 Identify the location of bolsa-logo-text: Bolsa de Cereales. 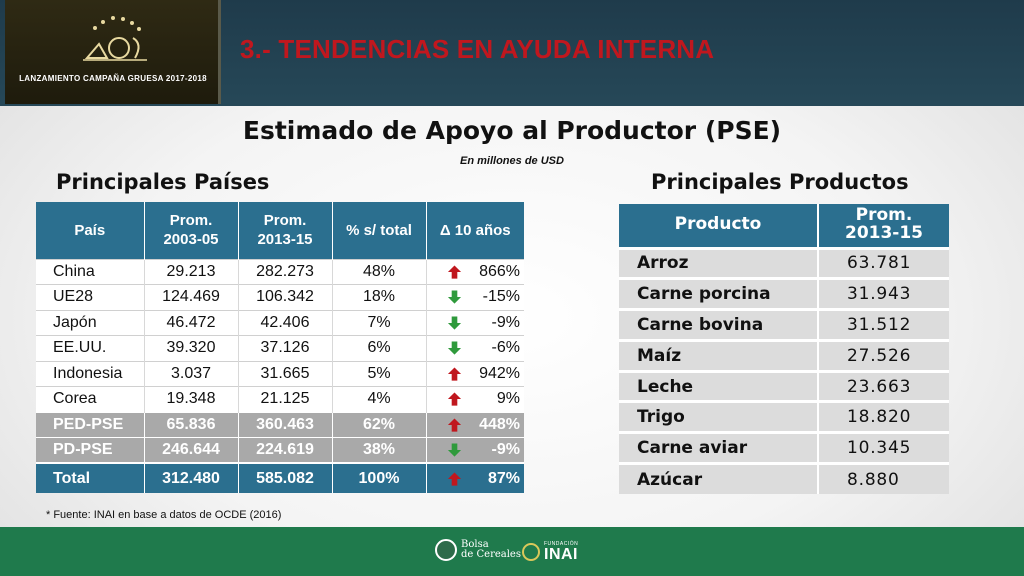
(491, 550).